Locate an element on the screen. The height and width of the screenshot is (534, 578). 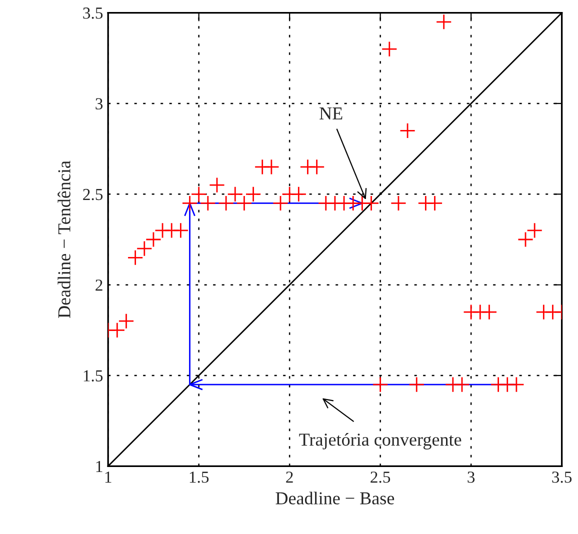
y-tick-label: 3 is located at coordinates (99, 104).